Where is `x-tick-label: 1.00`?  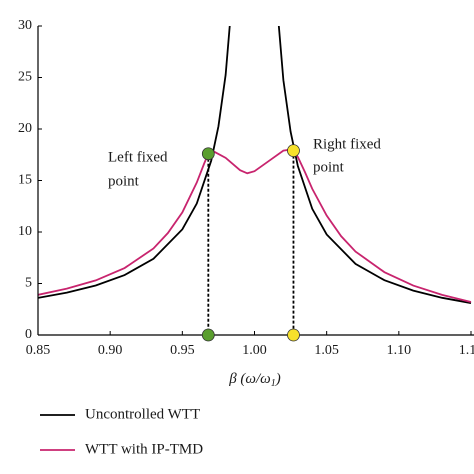
x-tick-label: 1.00 is located at coordinates (254, 350).